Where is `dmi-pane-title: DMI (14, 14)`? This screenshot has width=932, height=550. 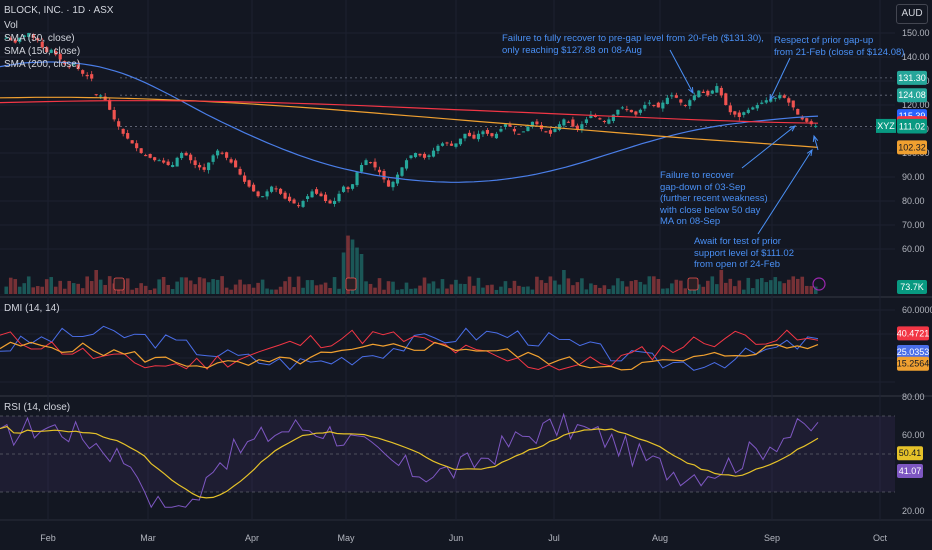 dmi-pane-title: DMI (14, 14) is located at coordinates (32, 308).